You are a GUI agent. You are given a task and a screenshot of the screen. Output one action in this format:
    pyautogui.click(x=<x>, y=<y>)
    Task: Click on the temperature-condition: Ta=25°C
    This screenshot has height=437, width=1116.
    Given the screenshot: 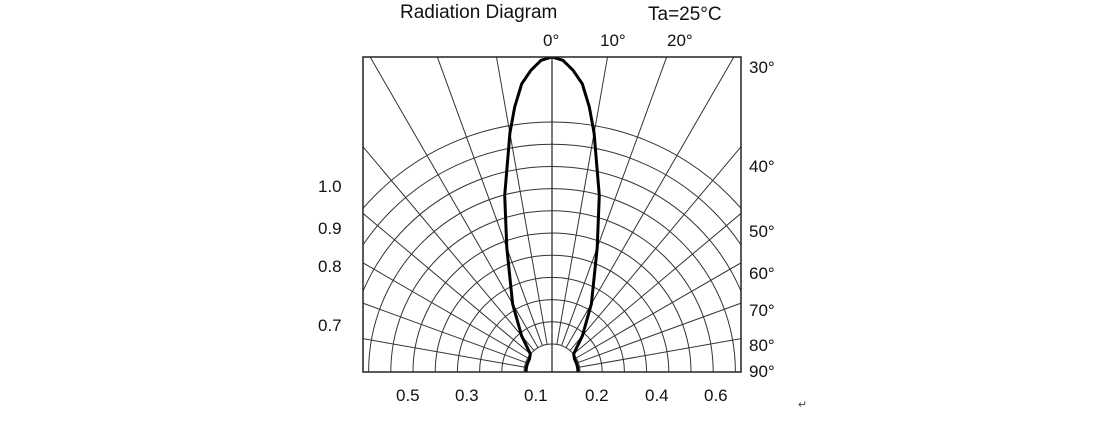 What is the action you would take?
    pyautogui.click(x=685, y=14)
    